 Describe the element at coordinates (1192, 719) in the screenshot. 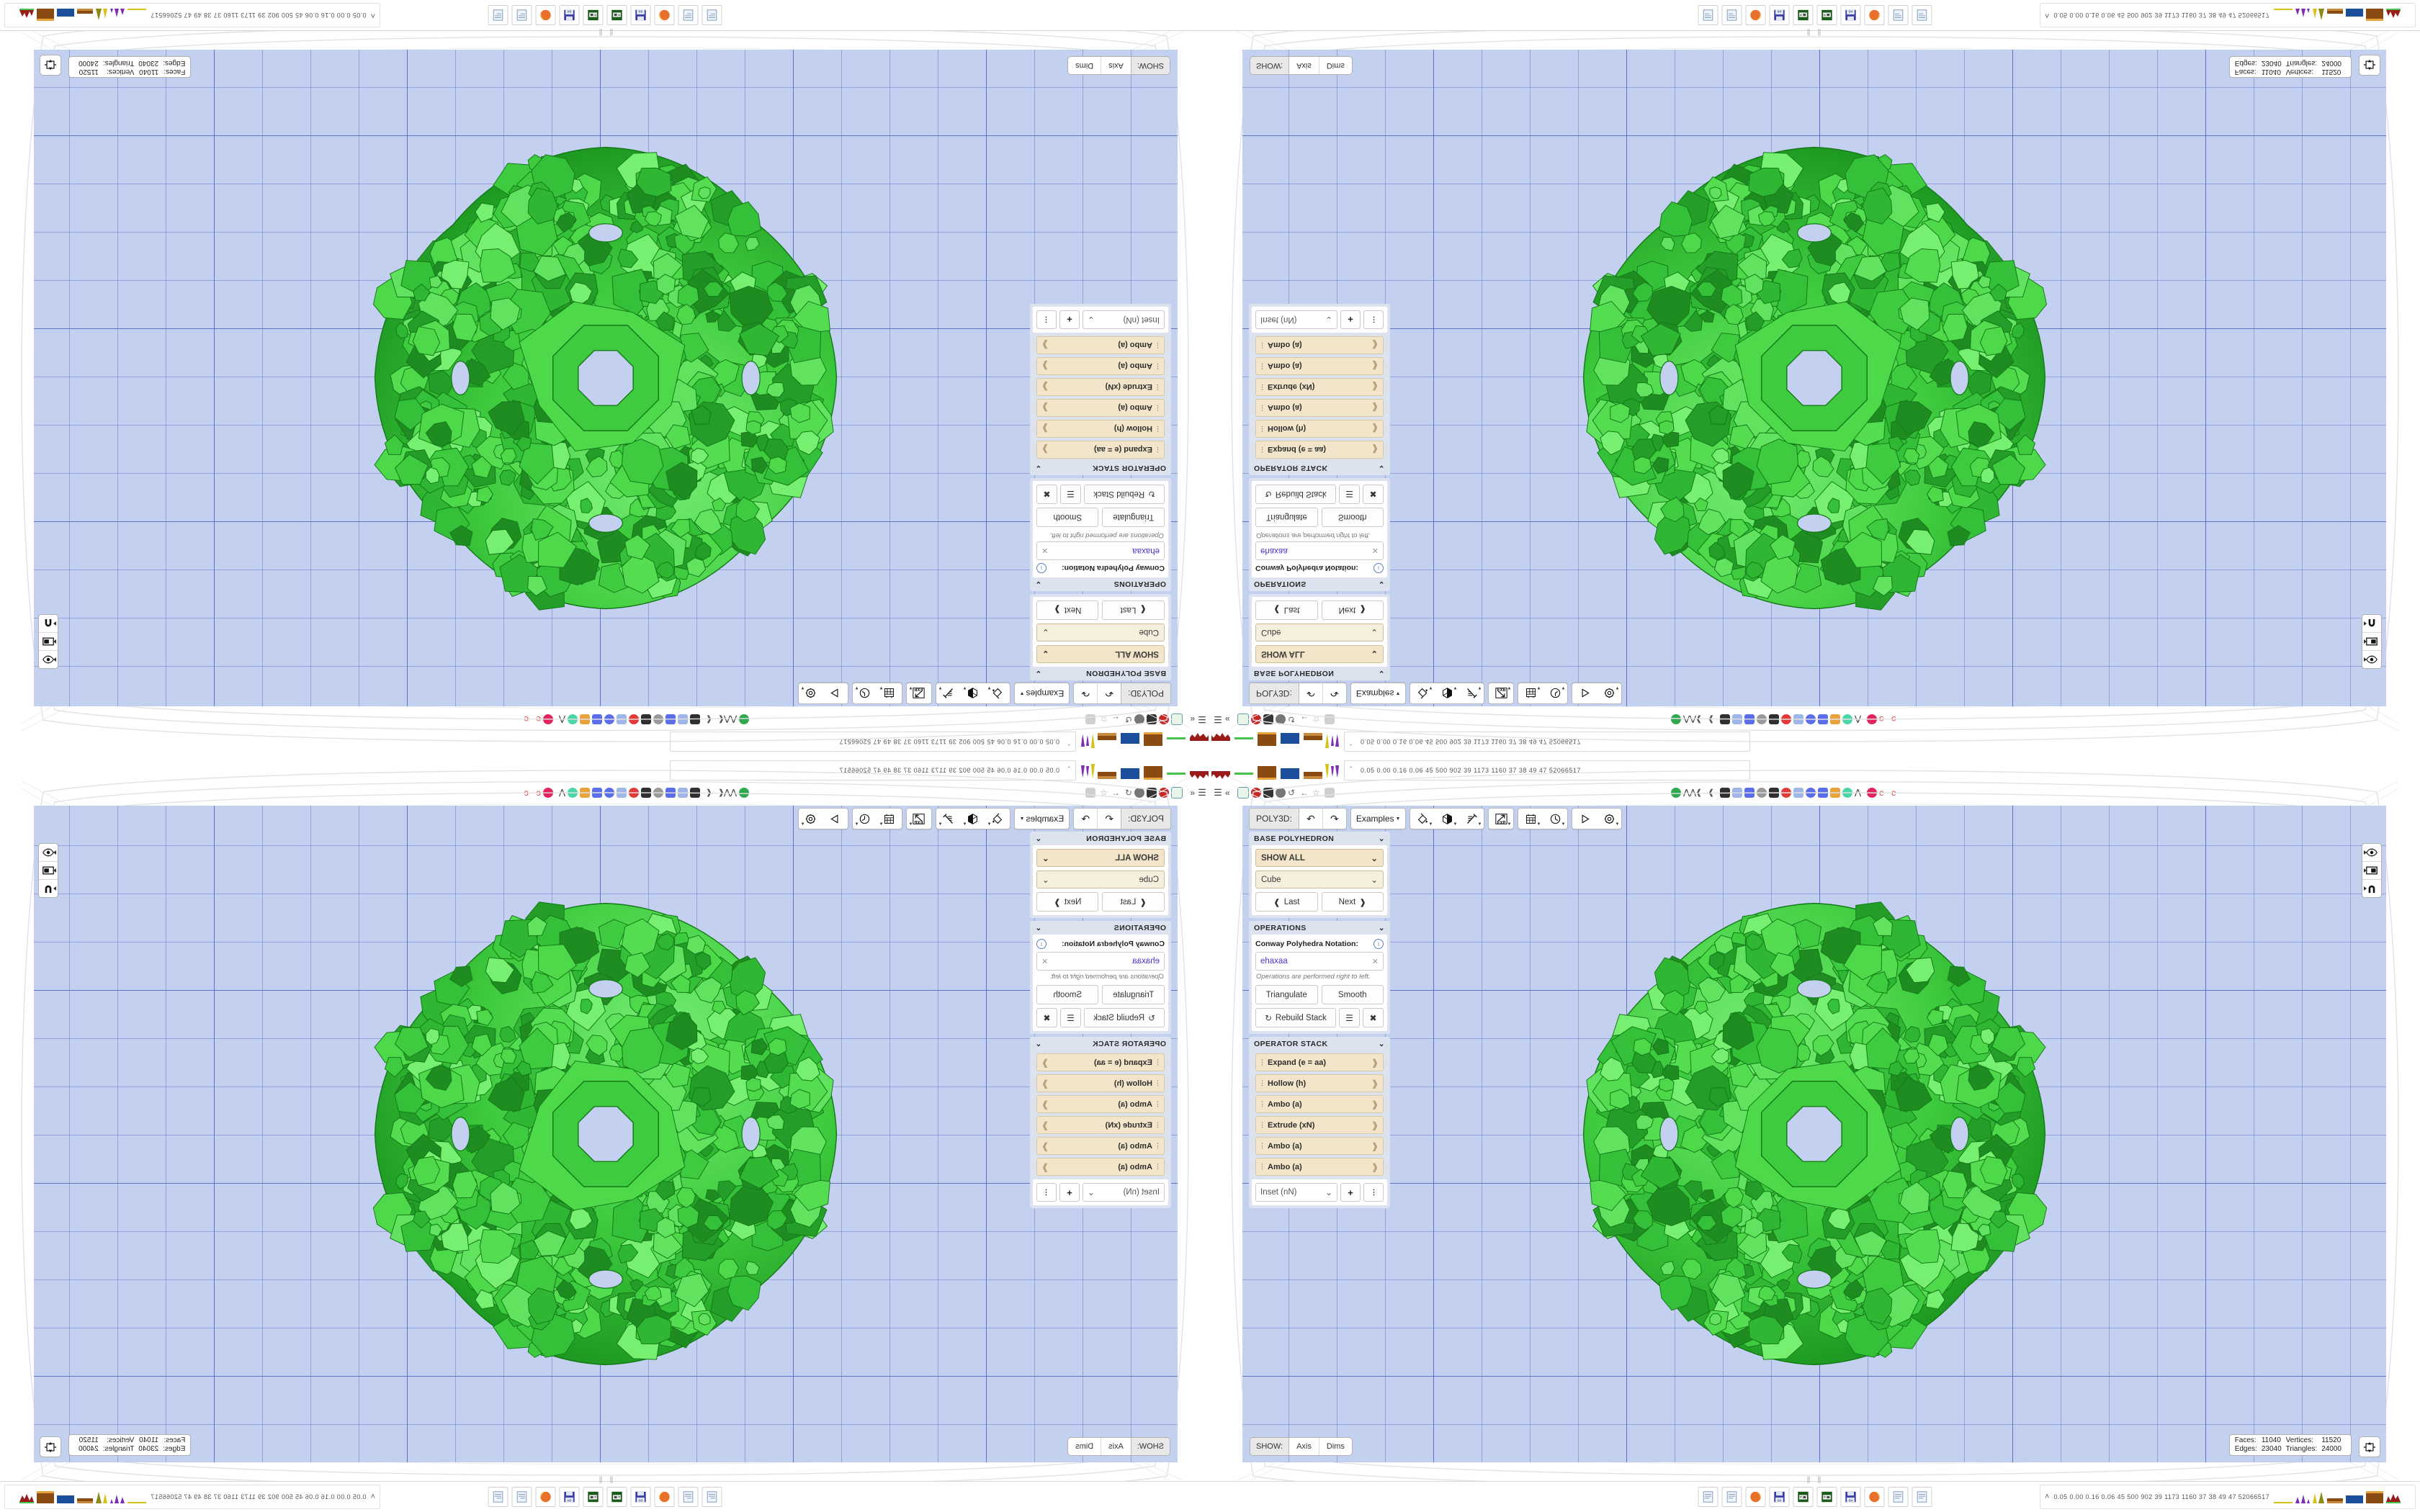

I see `chevrons-left-icon: «` at that location.